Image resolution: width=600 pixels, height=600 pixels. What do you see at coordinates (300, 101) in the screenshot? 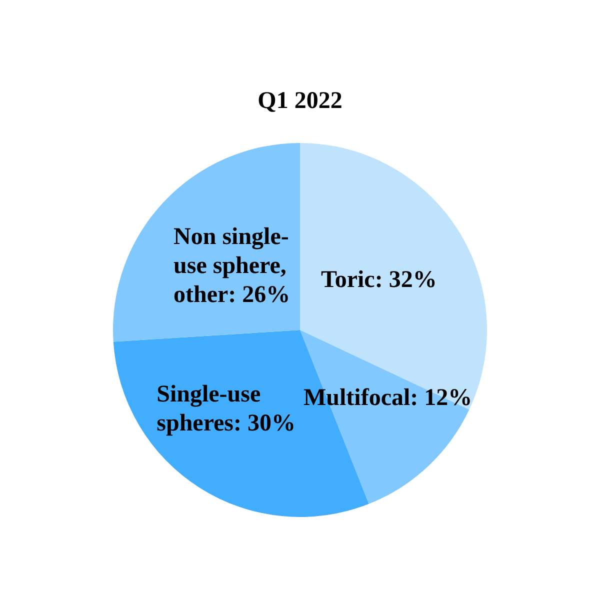
I see `chart-title: Q1 2022` at bounding box center [300, 101].